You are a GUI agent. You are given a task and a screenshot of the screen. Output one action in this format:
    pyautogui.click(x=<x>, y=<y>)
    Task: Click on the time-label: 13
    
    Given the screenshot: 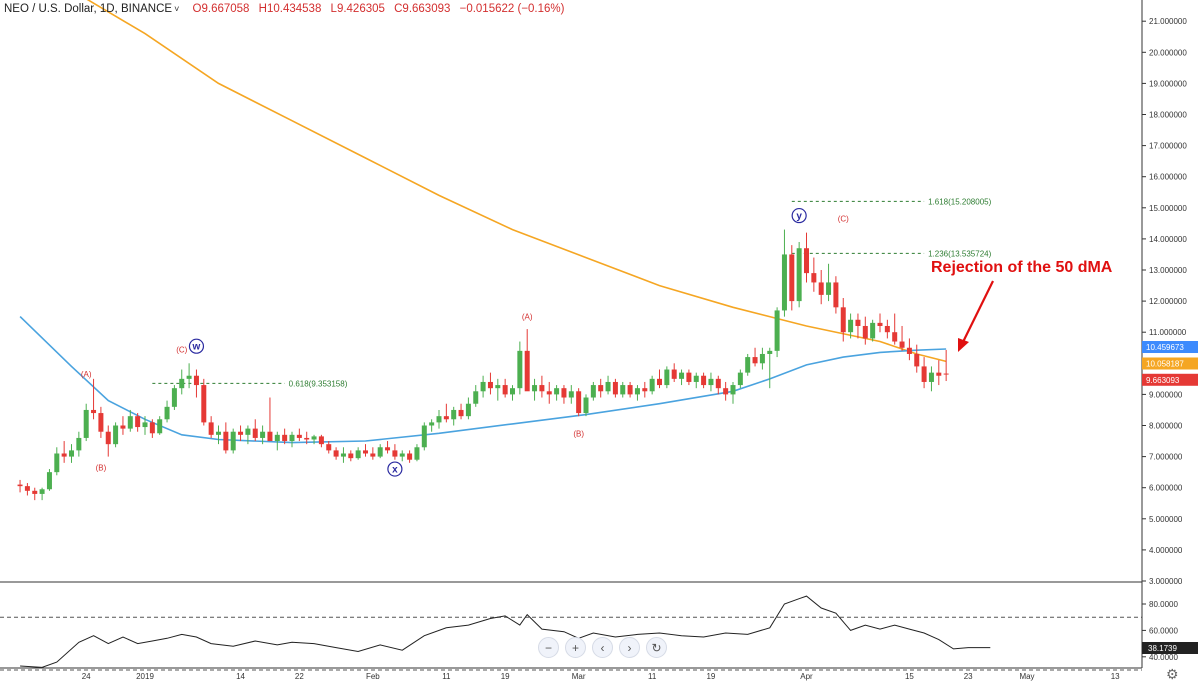 What is the action you would take?
    pyautogui.click(x=1115, y=676)
    